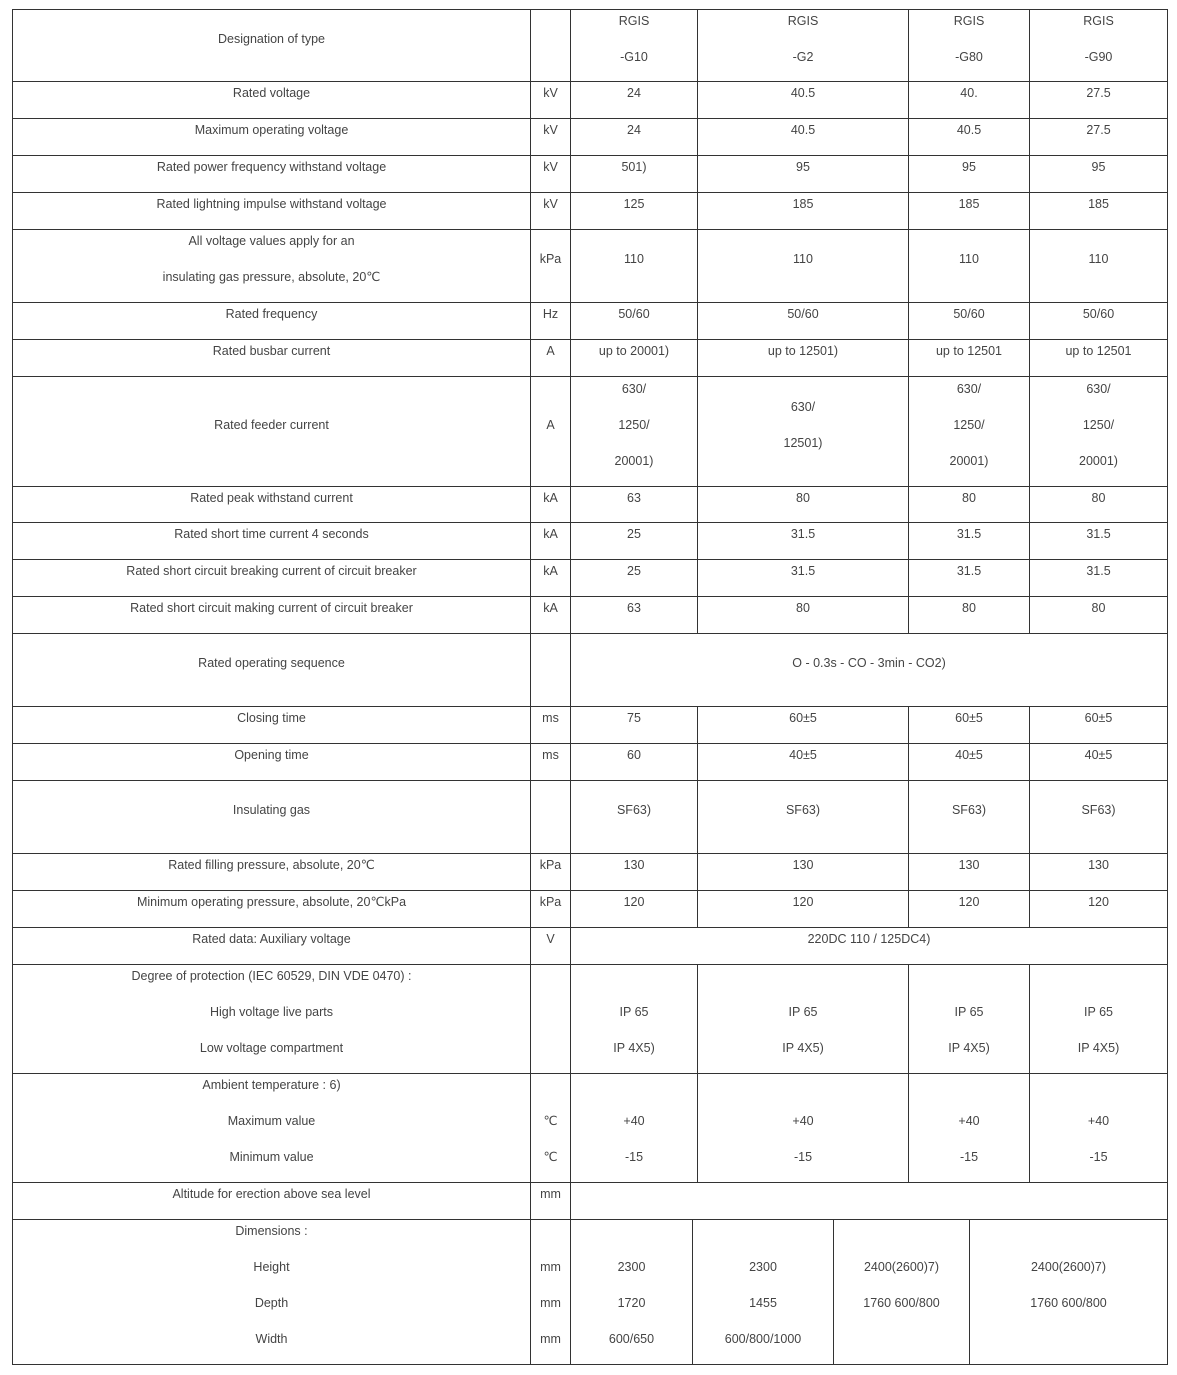  Describe the element at coordinates (550, 608) in the screenshot. I see `unit-cell-line: kA` at that location.